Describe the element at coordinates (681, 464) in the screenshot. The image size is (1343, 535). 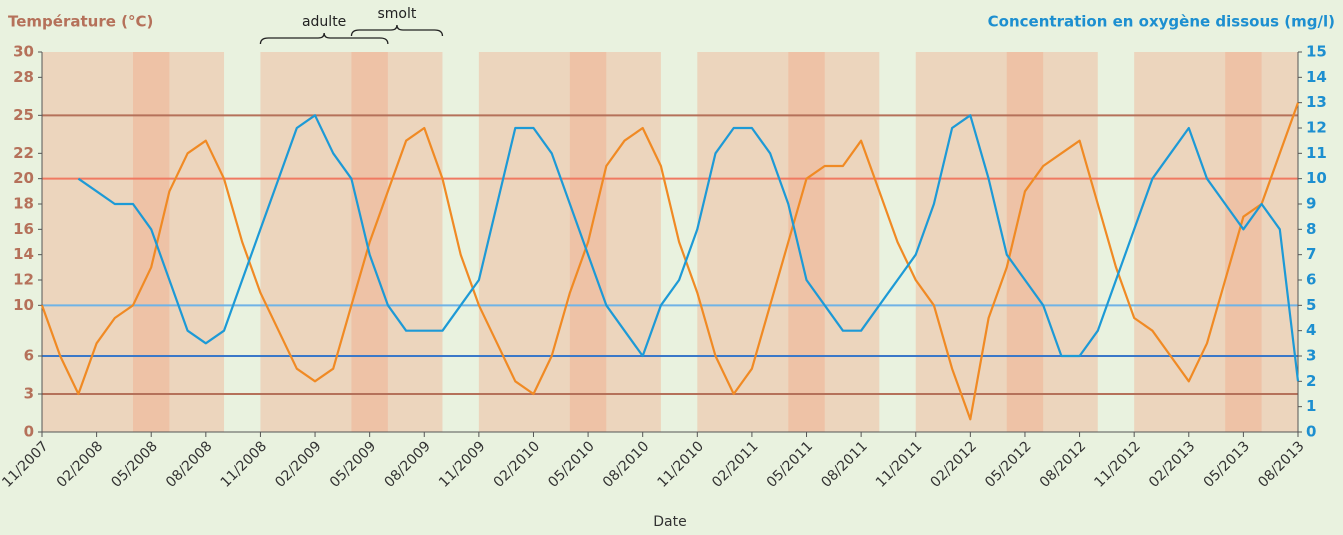
I see `x-tick-label: 11/2010` at that location.